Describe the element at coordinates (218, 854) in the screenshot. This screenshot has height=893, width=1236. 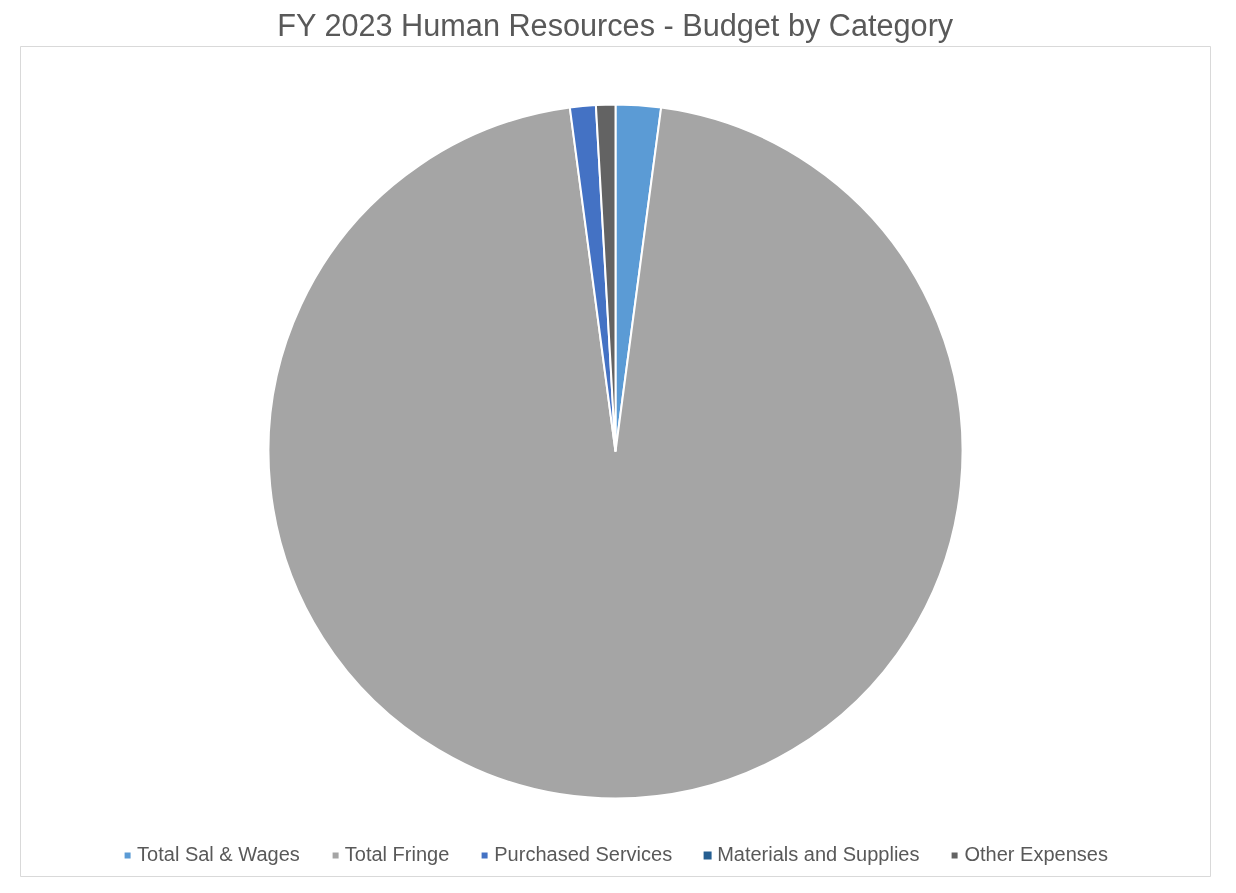
I see `legend-label: Total Sal & Wages` at that location.